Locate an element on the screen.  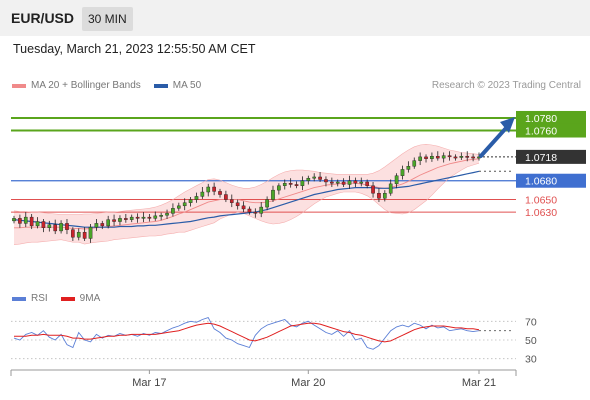
interval-button: 30 MIN is located at coordinates (107, 19).